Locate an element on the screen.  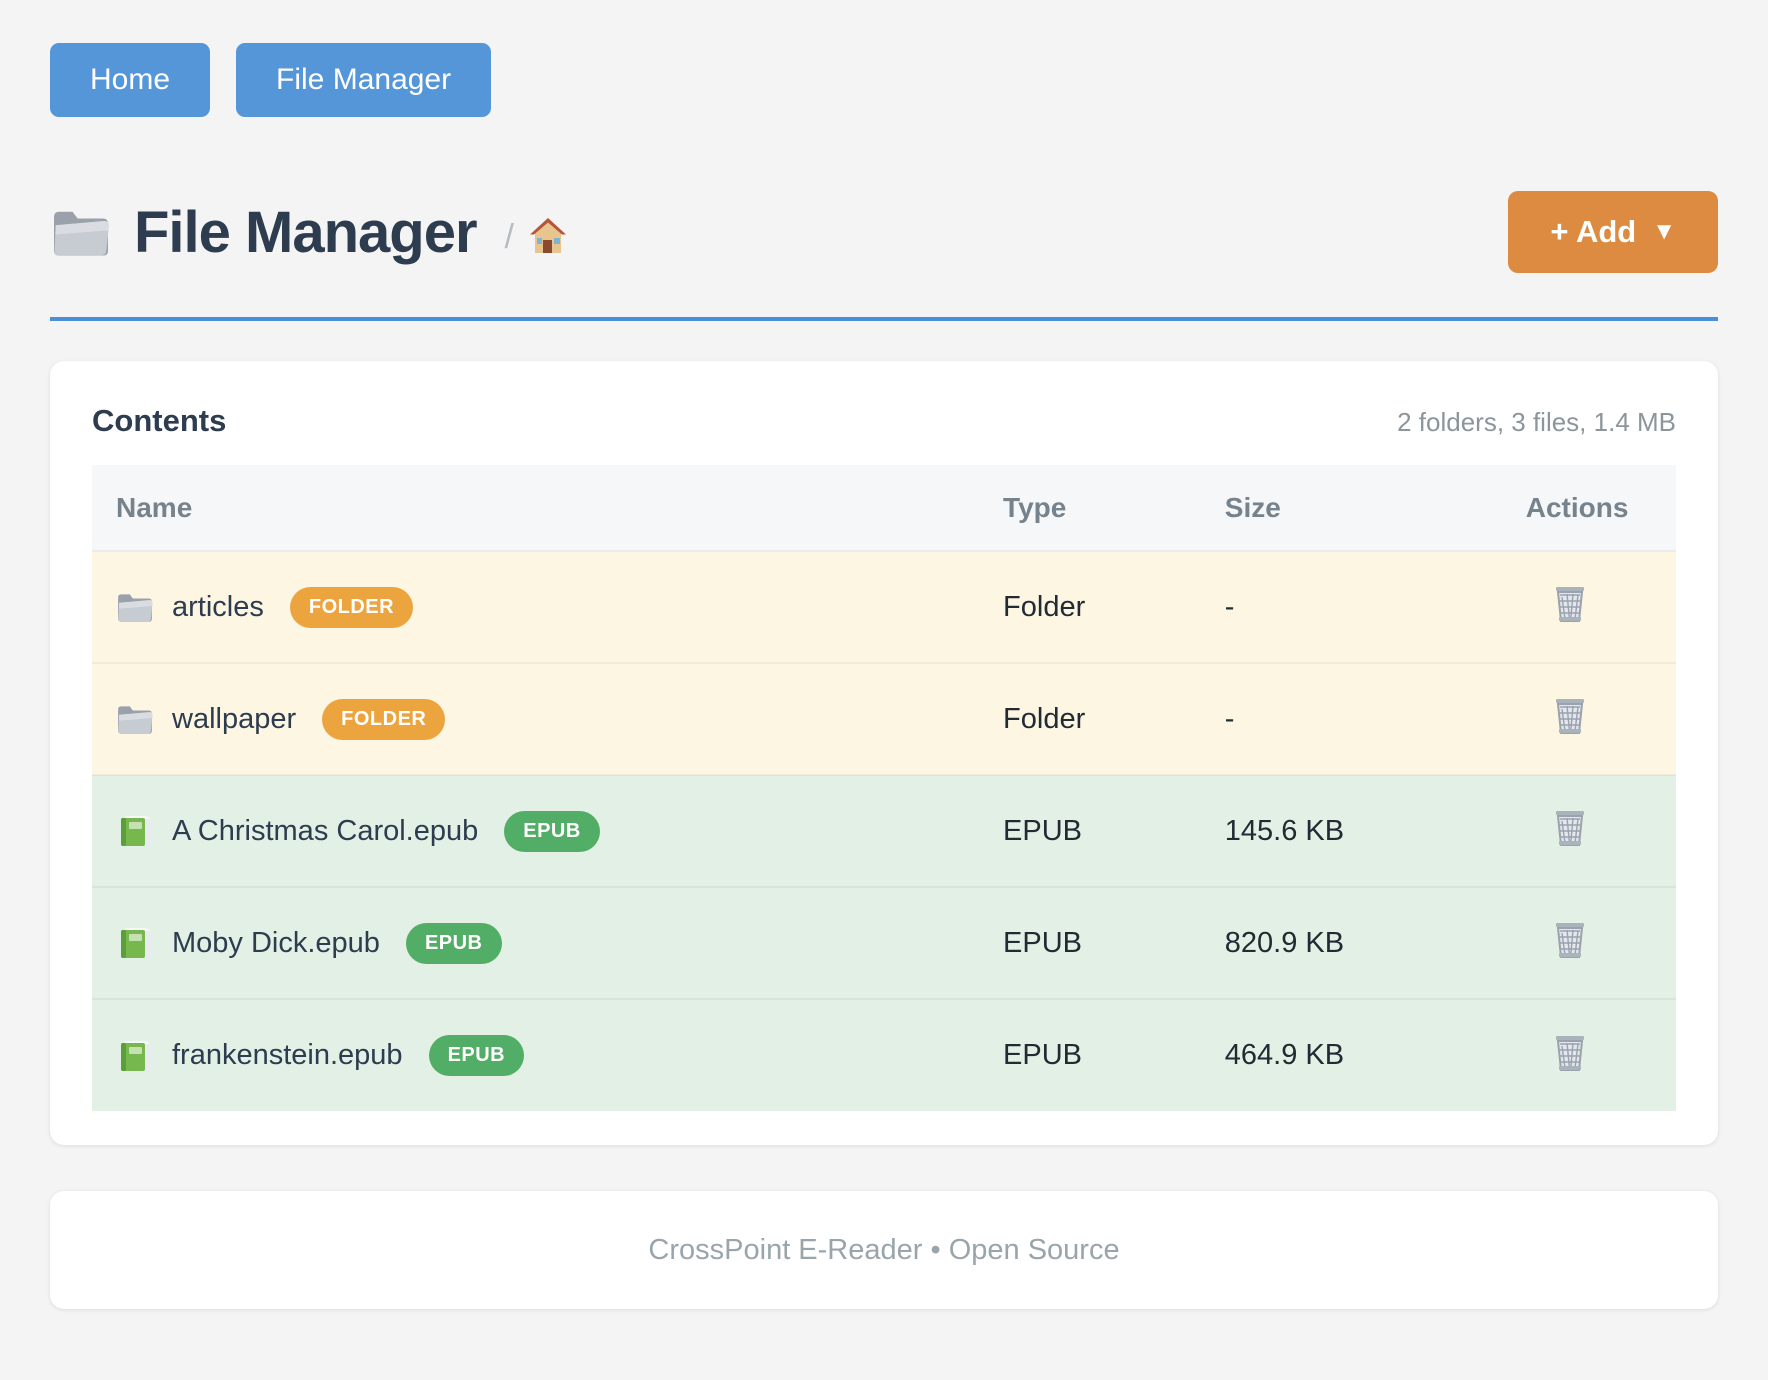
footer-card: CrossPoint E-Reader • Open Source is located at coordinates (884, 1250).